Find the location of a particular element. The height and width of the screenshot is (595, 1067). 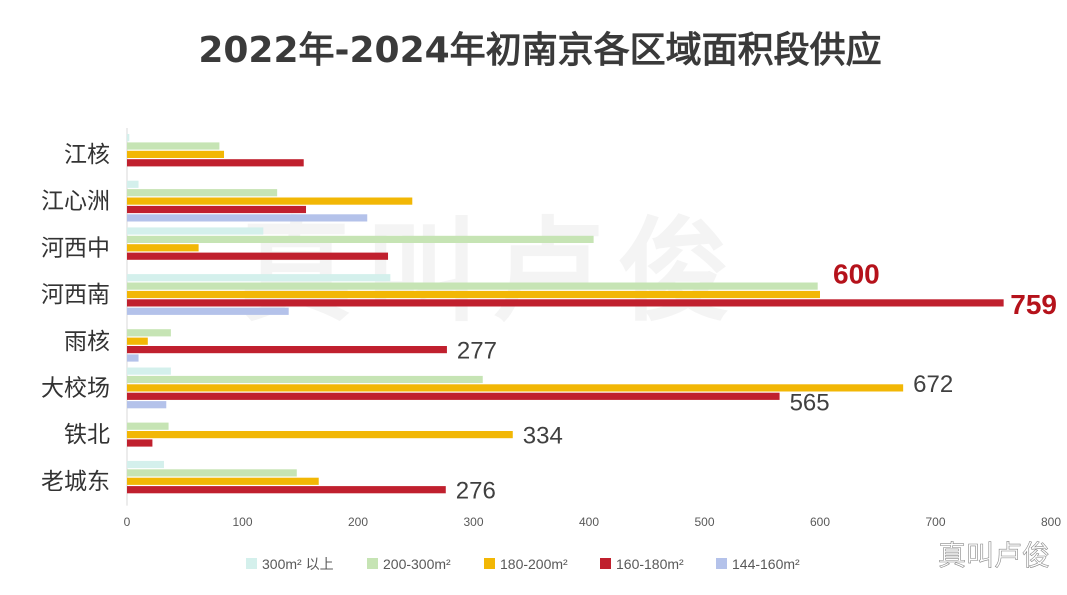

x-tick-label: 0 is located at coordinates (127, 522).